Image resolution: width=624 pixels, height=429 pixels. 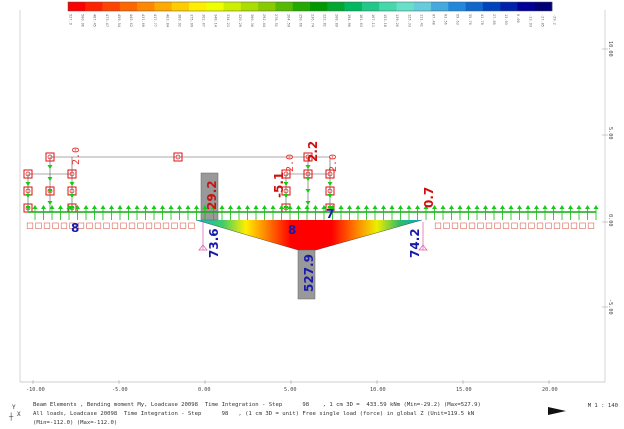 What do you see at coordinates (279, 185) in the screenshot?
I see `load-label-f: -5.1` at bounding box center [279, 185].